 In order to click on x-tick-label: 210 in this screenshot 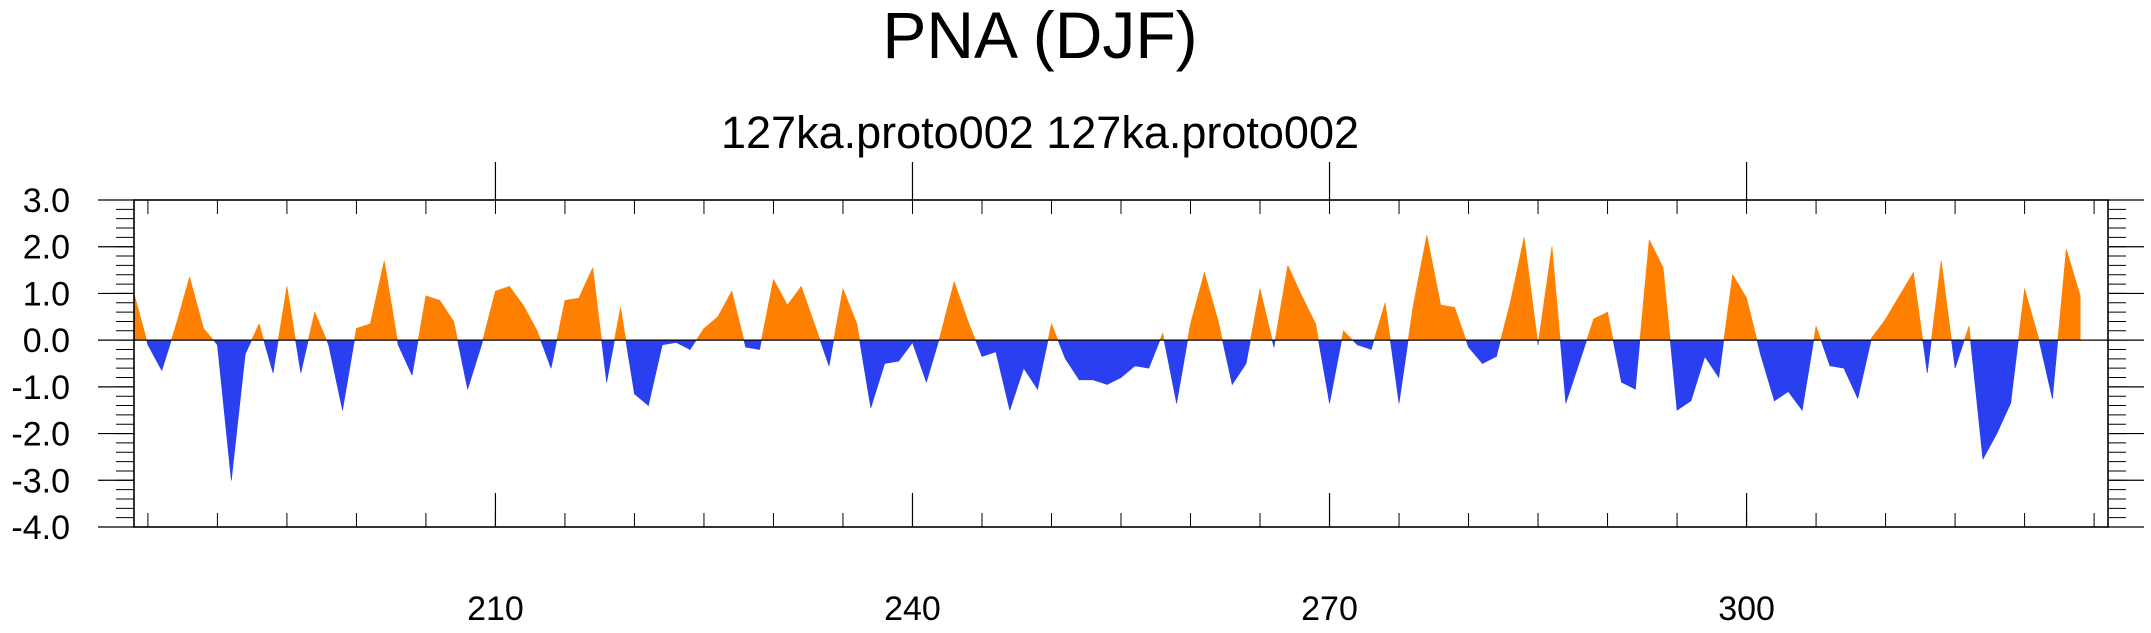, I will do `click(495, 609)`.